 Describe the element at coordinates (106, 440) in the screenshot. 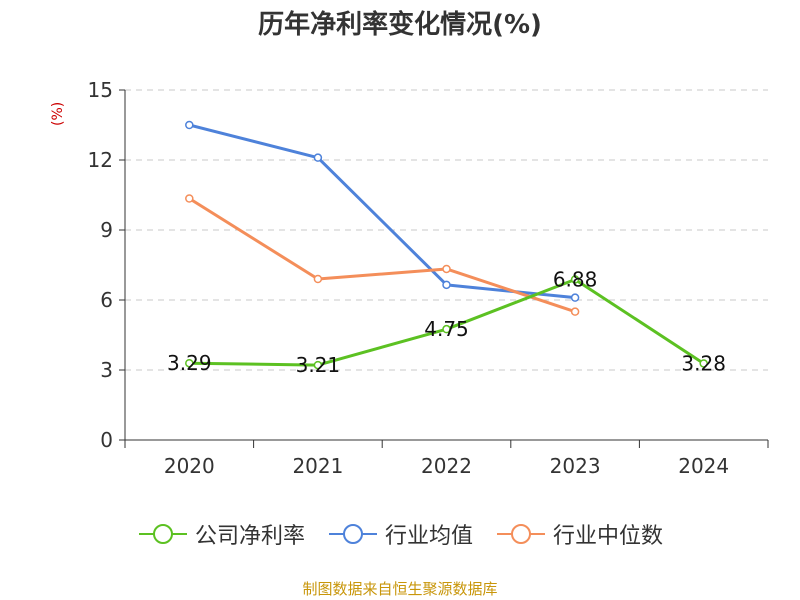

I see `y-tick-label: 0` at that location.